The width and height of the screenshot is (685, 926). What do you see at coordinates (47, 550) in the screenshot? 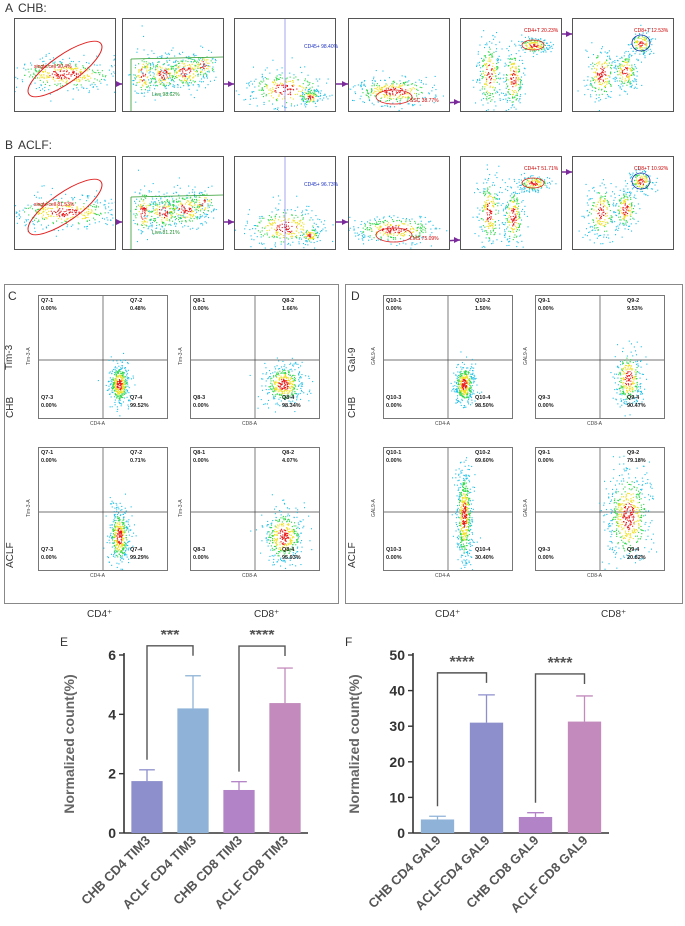
I see `quadrant-q3-name: Q7-3` at bounding box center [47, 550].